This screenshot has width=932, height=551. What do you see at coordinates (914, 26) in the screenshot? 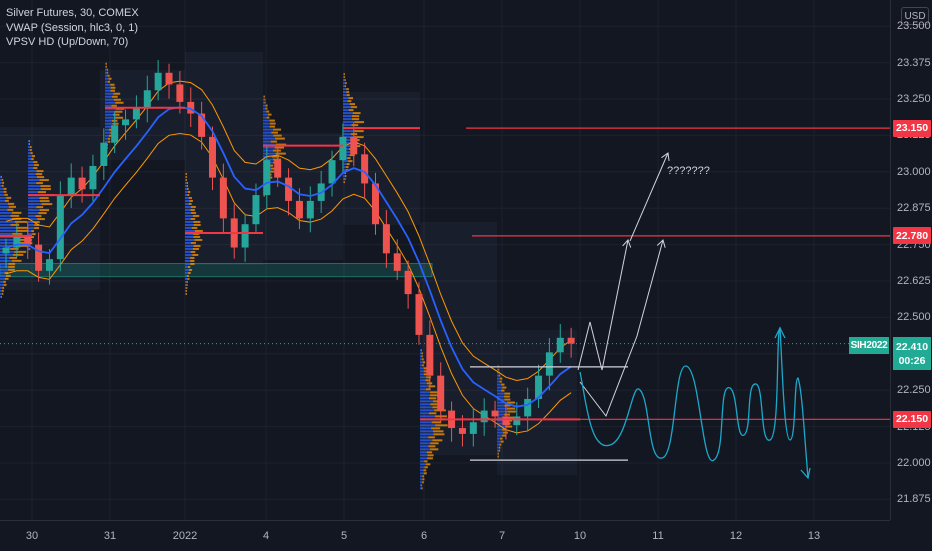
I see `price-tick-label: 23.500` at bounding box center [914, 26].